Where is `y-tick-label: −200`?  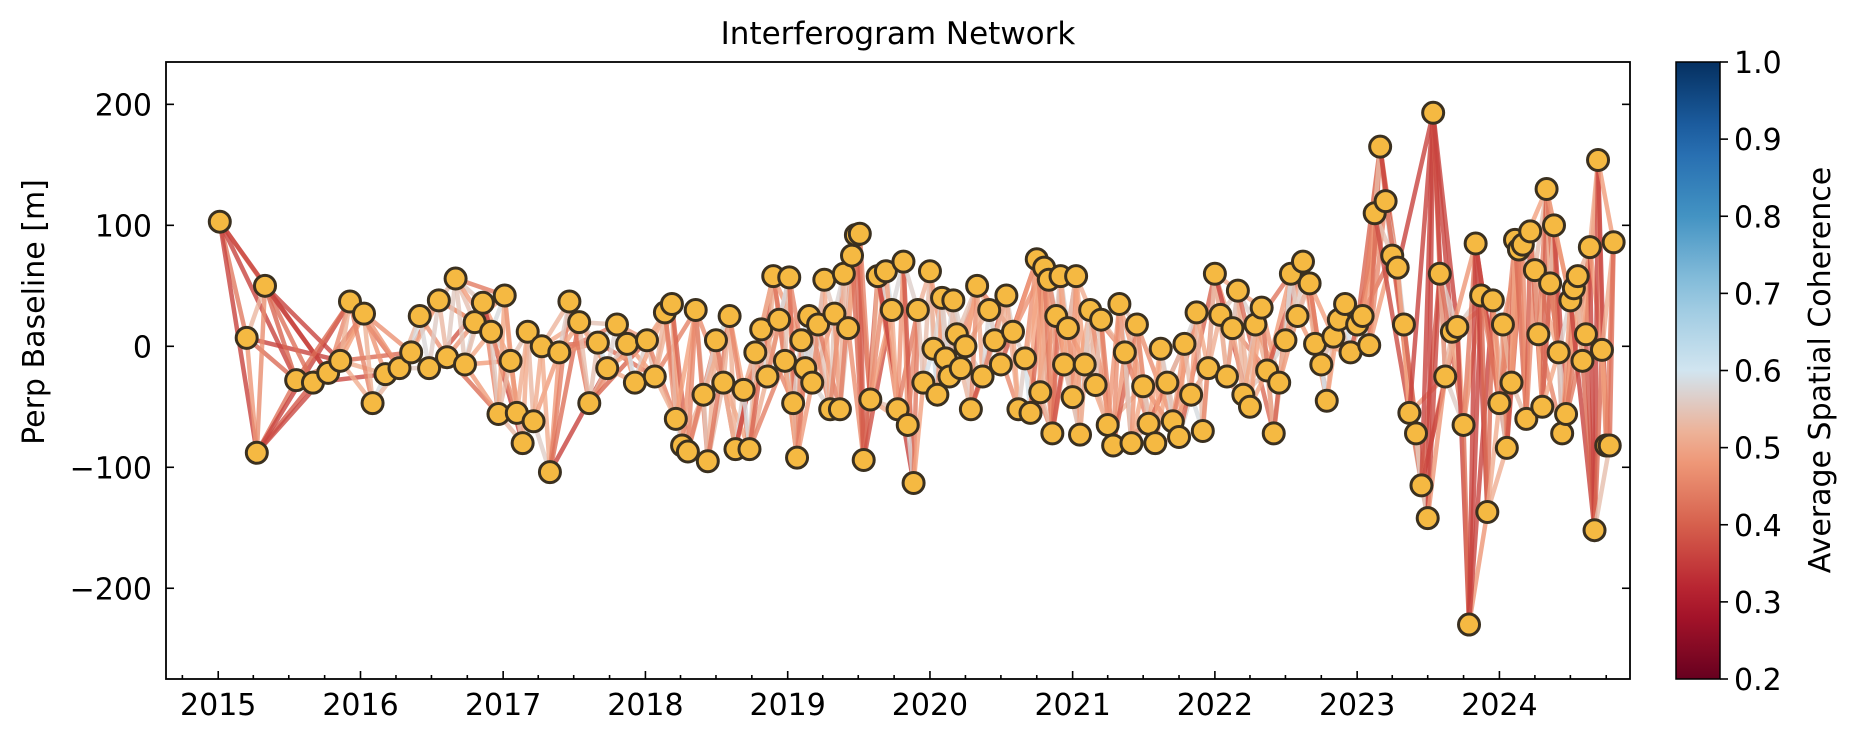
y-tick-label: −200 is located at coordinates (111, 589).